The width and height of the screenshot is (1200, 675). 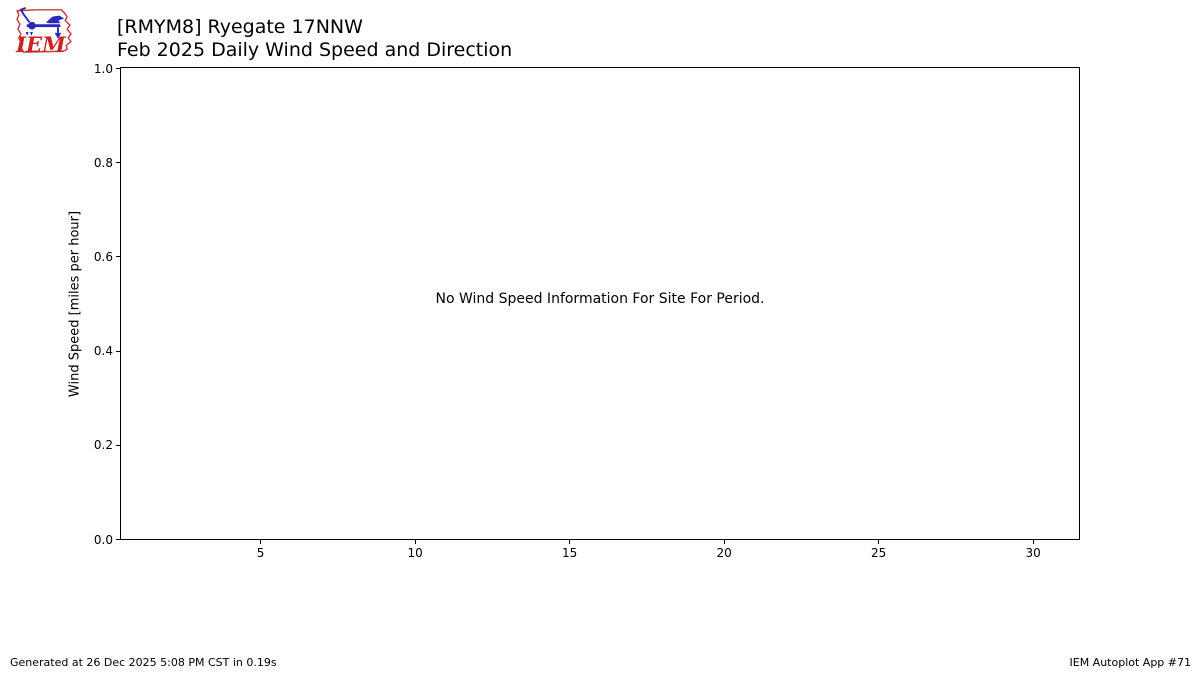 I want to click on y-tick-mark: 0.0, so click(x=107, y=540).